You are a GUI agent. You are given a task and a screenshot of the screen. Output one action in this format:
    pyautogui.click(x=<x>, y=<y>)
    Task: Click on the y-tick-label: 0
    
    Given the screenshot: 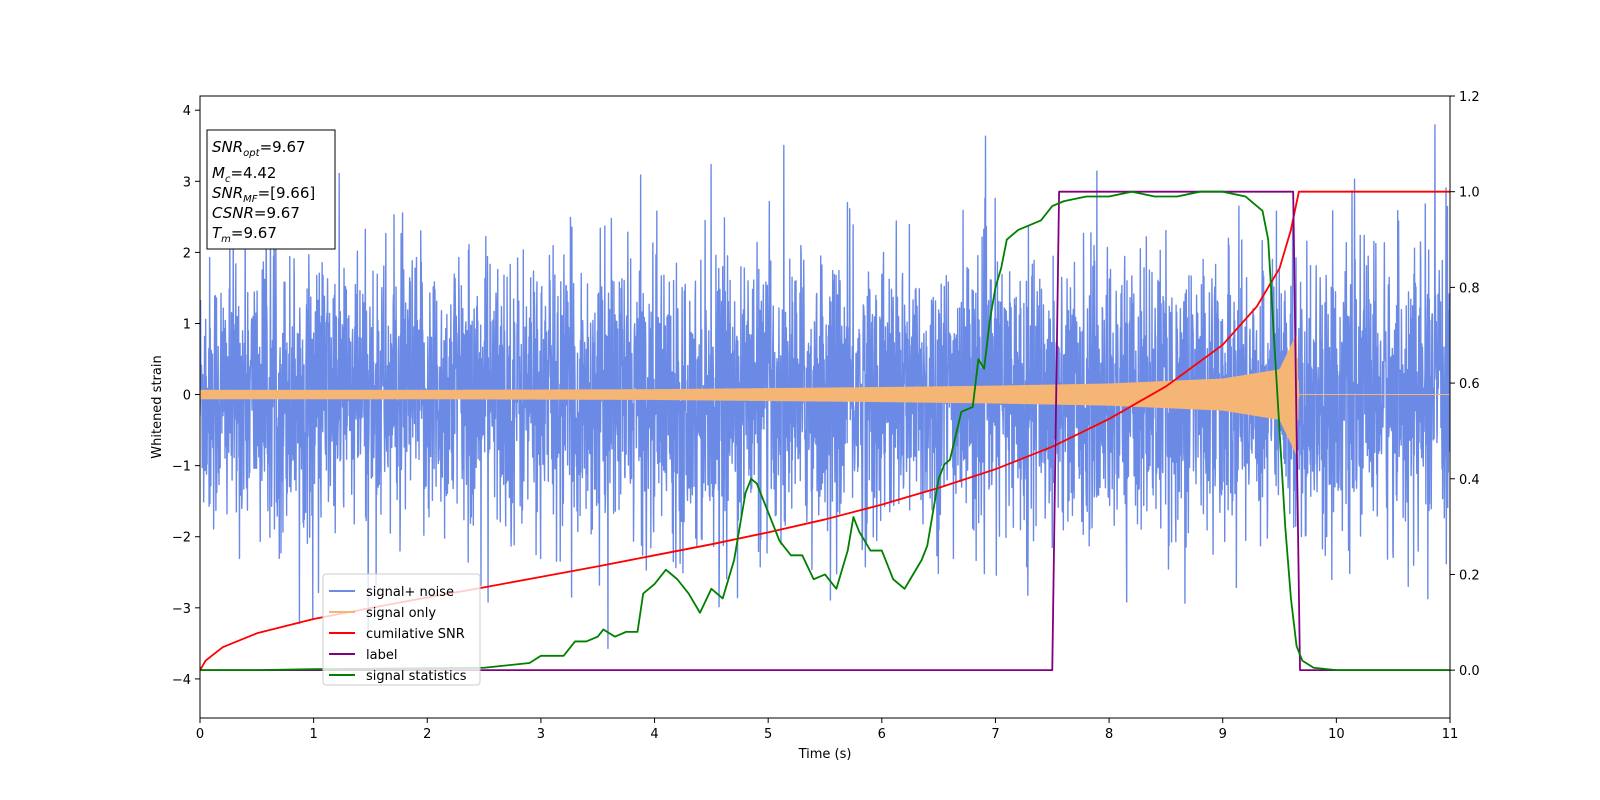 What is the action you would take?
    pyautogui.click(x=187, y=396)
    